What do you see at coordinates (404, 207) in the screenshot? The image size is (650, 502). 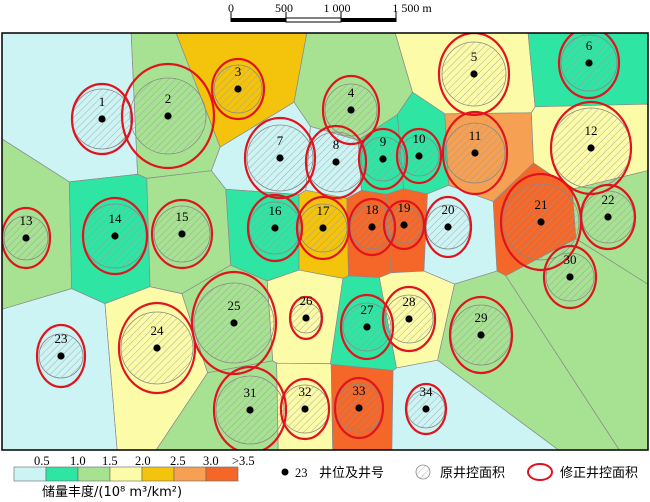 I see `well-label-19: 19` at bounding box center [404, 207].